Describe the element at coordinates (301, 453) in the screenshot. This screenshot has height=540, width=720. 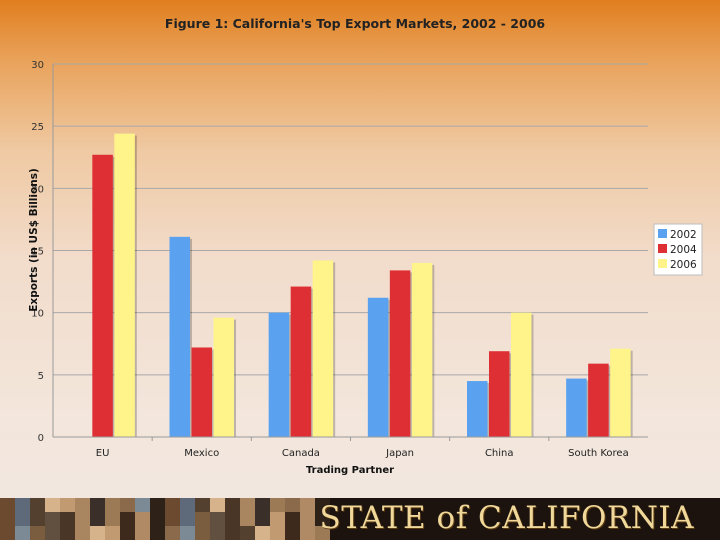
I see `x-tick-label: Canada` at that location.